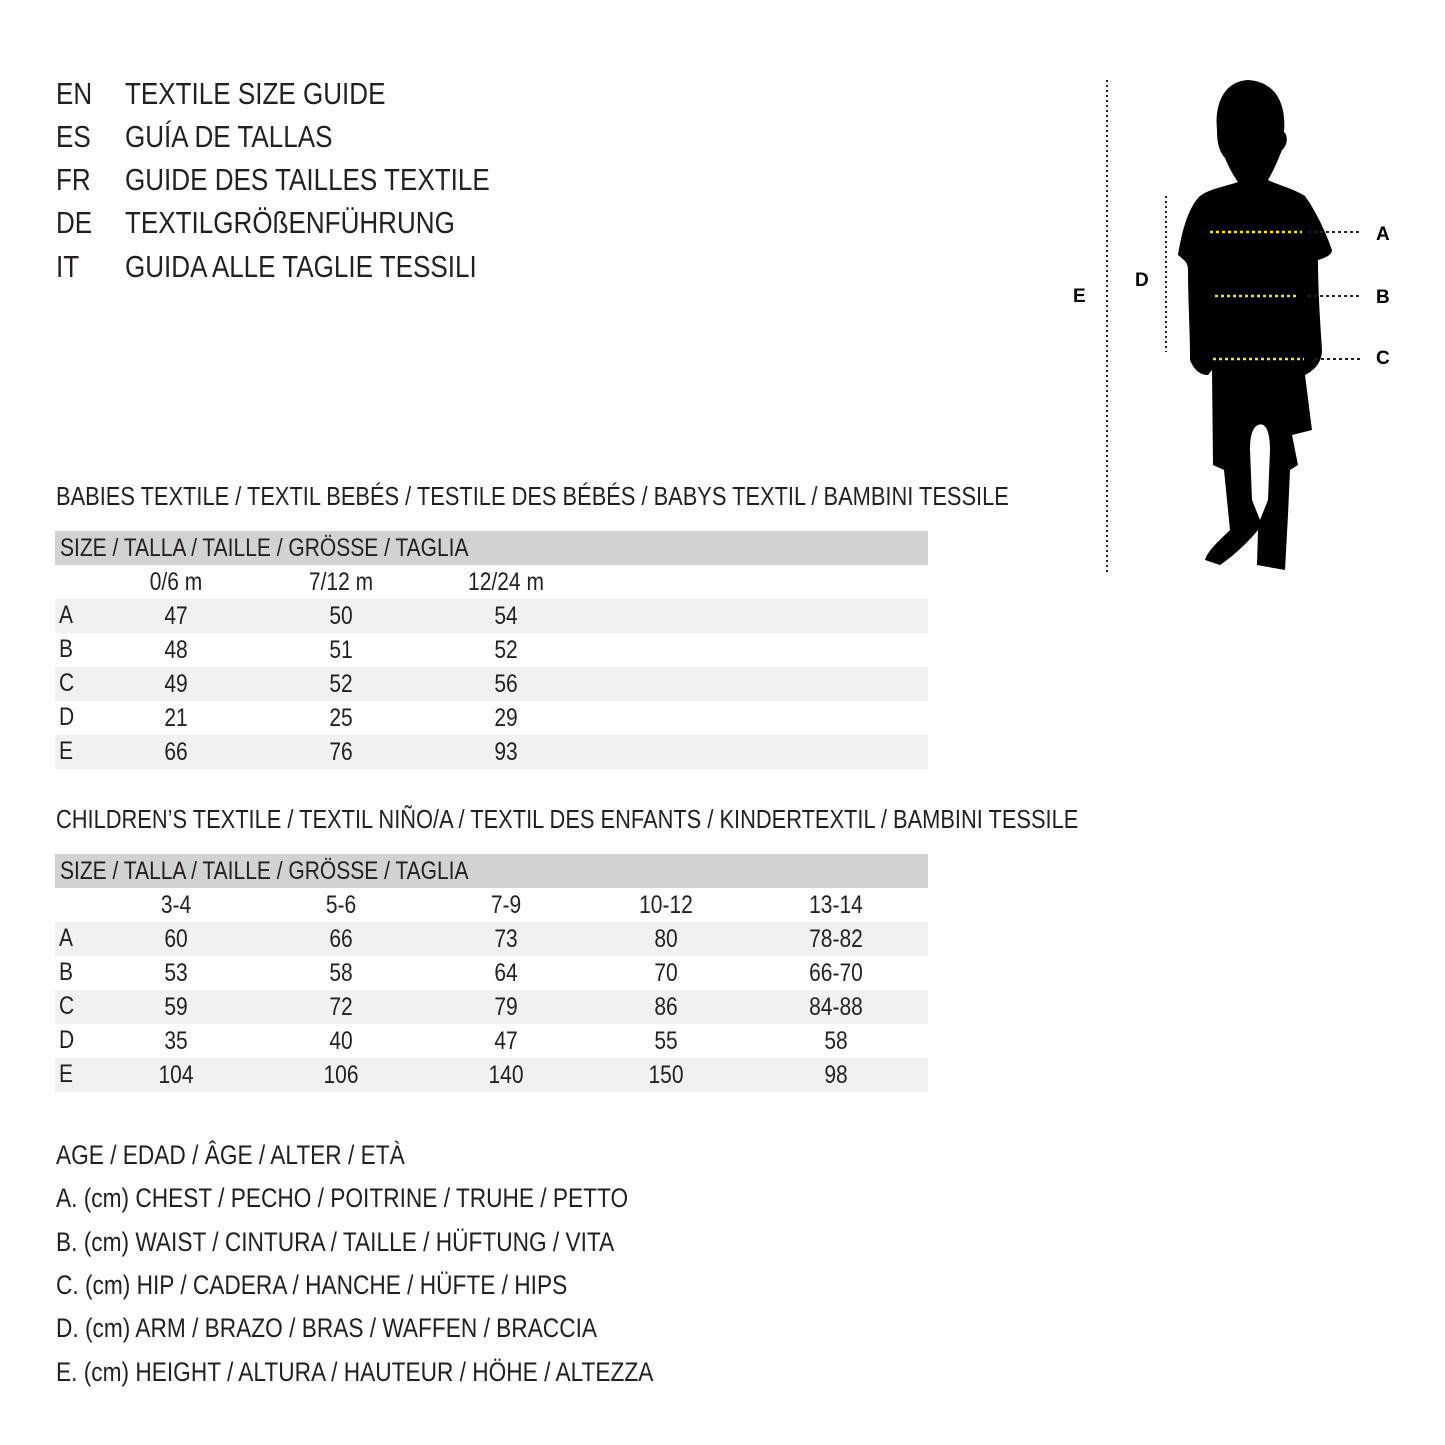 This screenshot has height=1445, width=1445. I want to click on column-header: 3-4, so click(176, 905).